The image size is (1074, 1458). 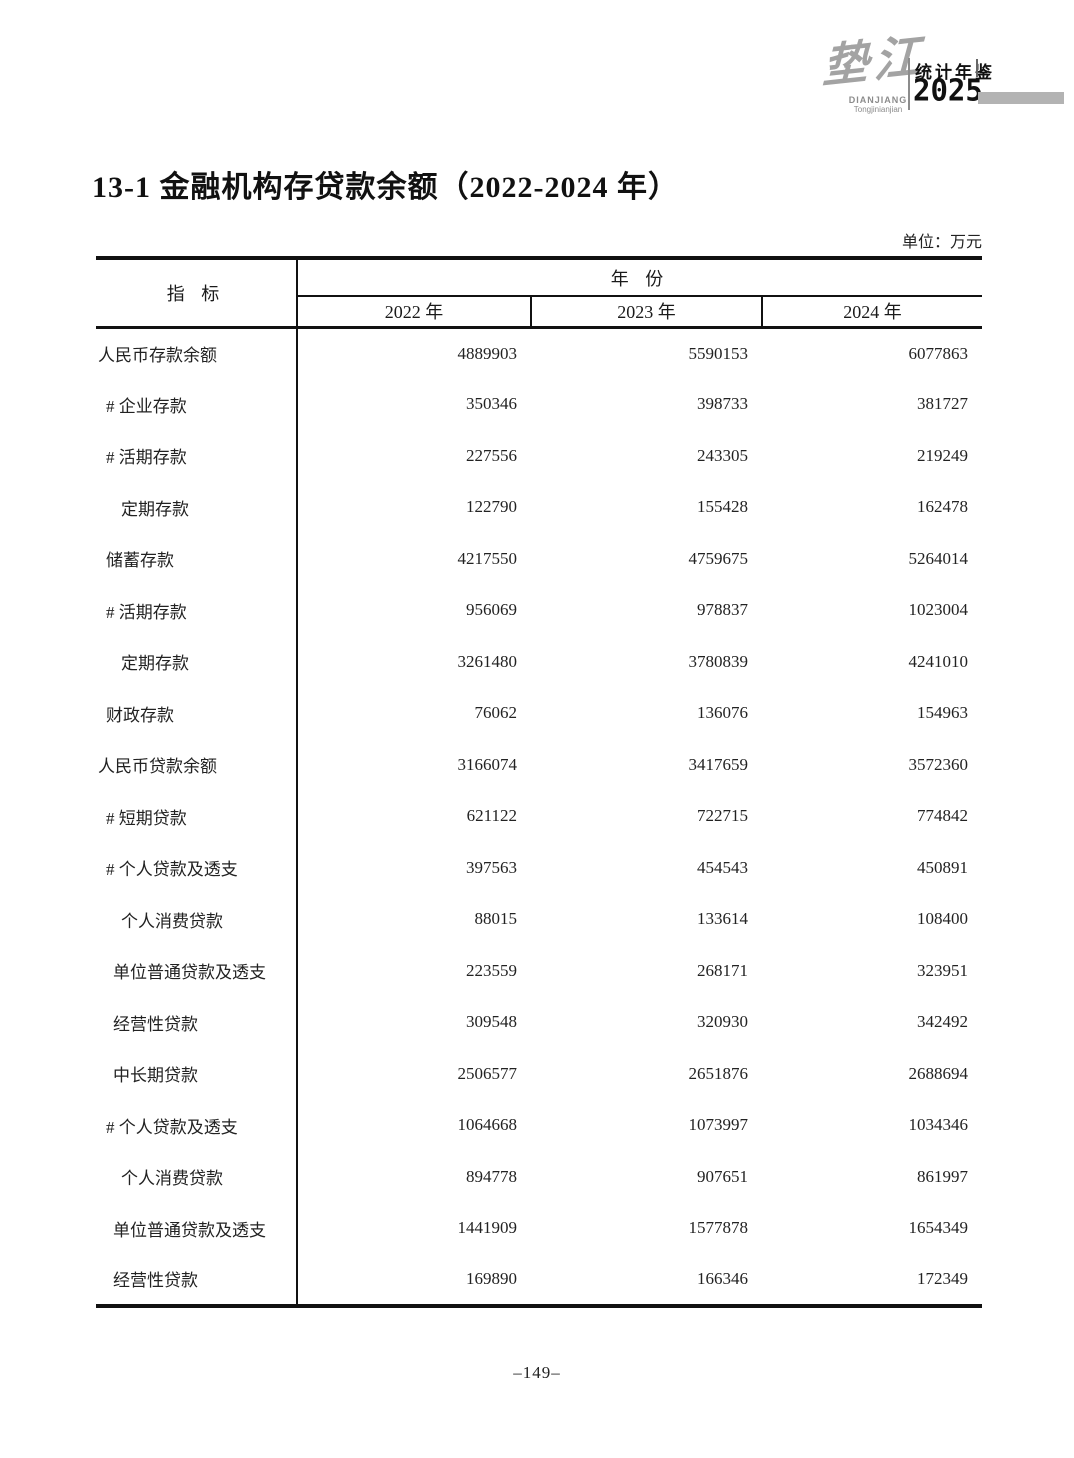 I want to click on cell-value: 861997, so click(x=943, y=1176).